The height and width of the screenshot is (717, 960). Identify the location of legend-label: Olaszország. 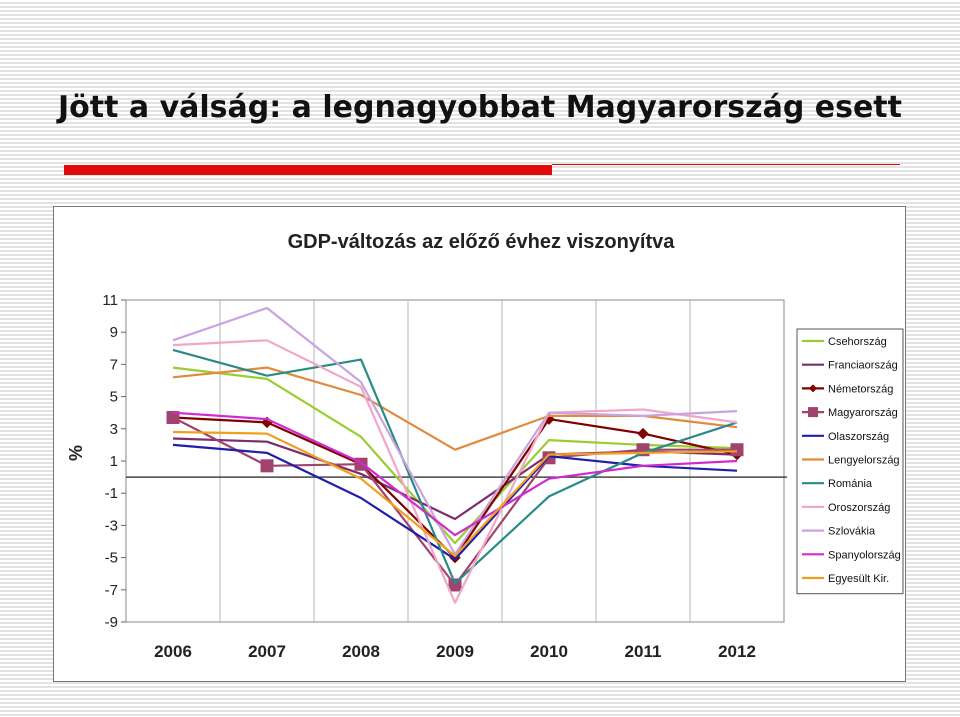
(858, 437).